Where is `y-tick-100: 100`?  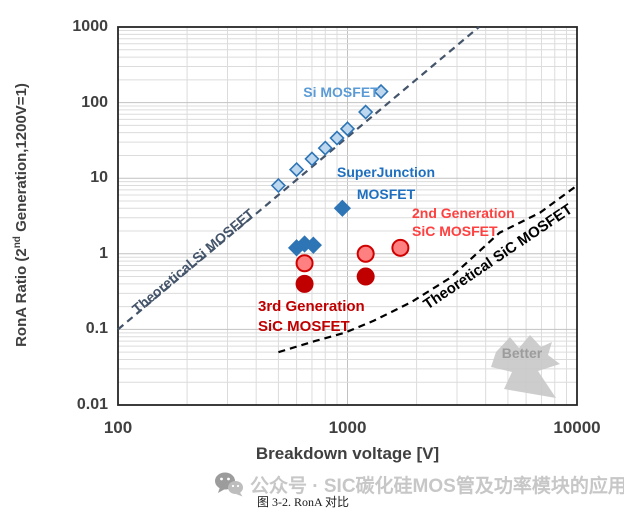
y-tick-100: 100 is located at coordinates (94, 102).